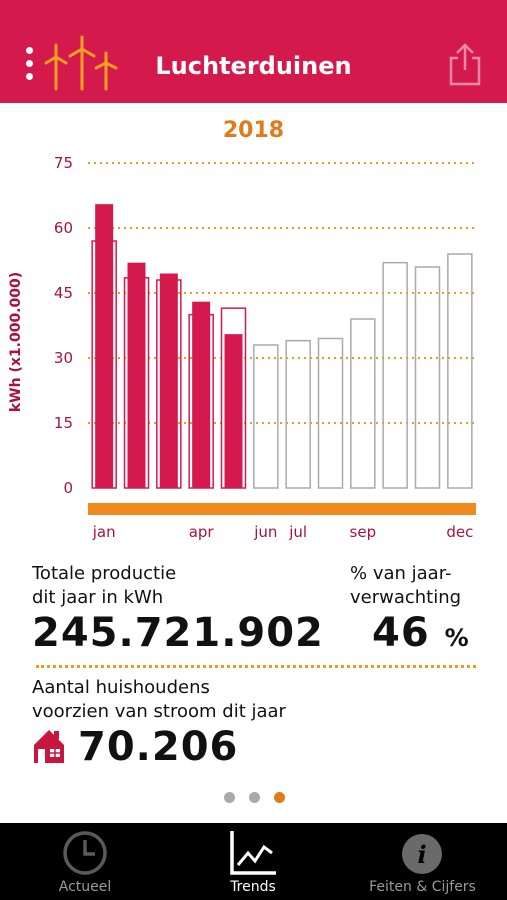  Describe the element at coordinates (422, 887) in the screenshot. I see `tab-label: Feiten & Cijfers` at that location.